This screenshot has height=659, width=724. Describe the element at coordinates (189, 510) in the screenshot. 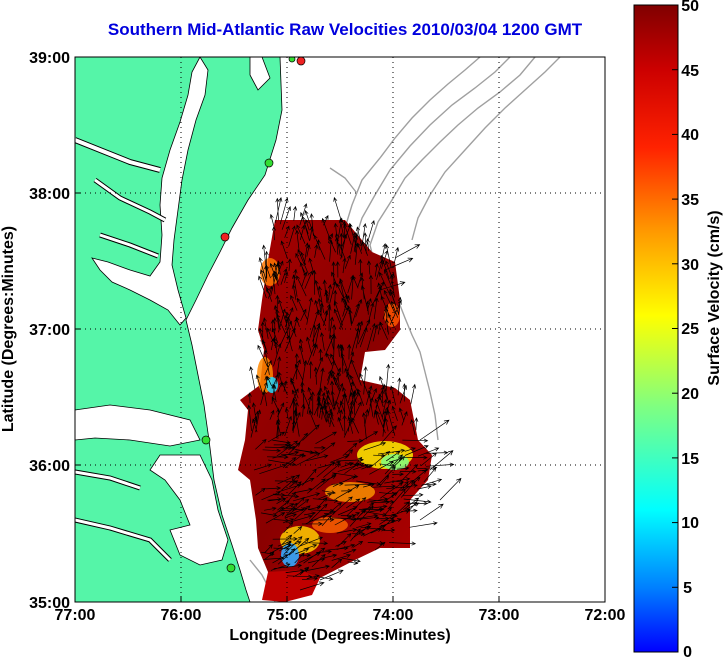

I see `pamlico-sound` at that location.